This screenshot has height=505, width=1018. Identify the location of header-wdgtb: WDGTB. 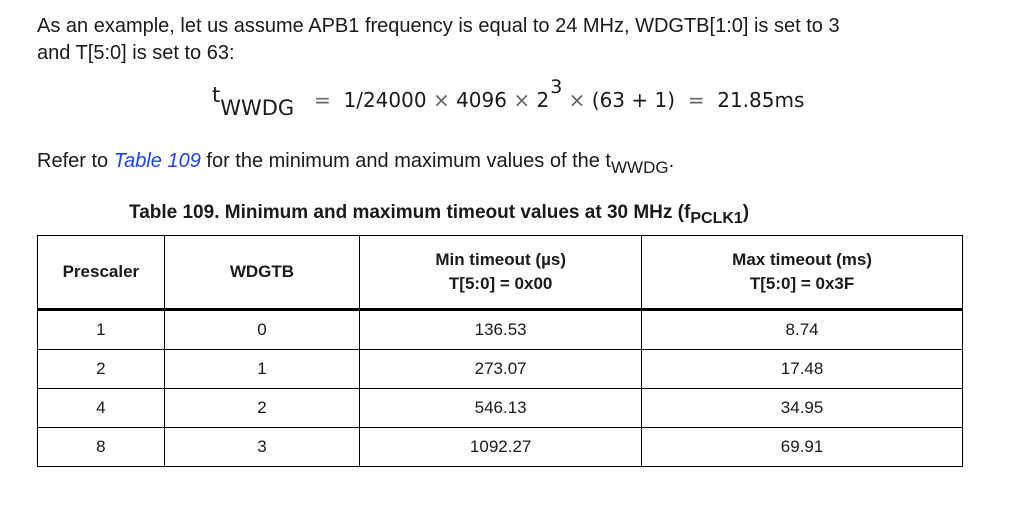
(262, 272).